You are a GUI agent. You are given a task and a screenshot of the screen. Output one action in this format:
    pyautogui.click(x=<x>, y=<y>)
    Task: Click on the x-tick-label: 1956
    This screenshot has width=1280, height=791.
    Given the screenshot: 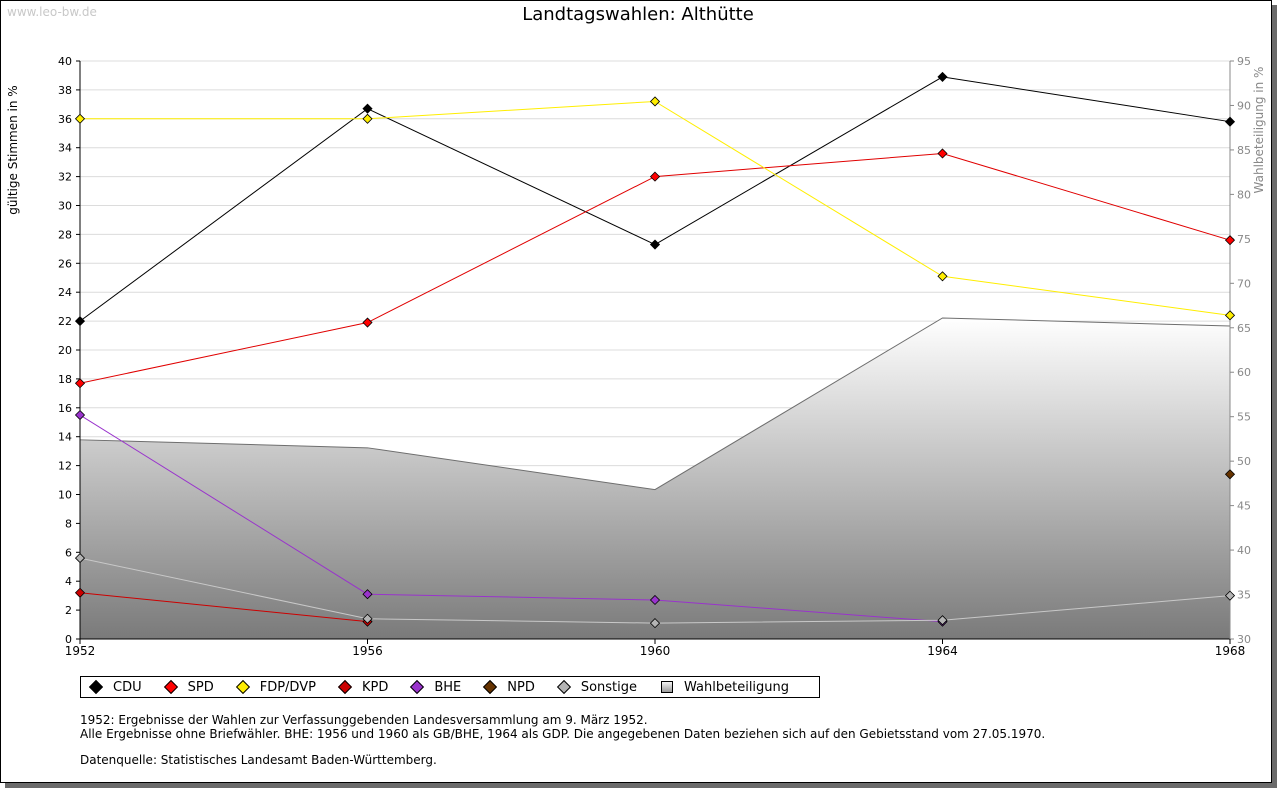 What is the action you would take?
    pyautogui.click(x=367, y=651)
    